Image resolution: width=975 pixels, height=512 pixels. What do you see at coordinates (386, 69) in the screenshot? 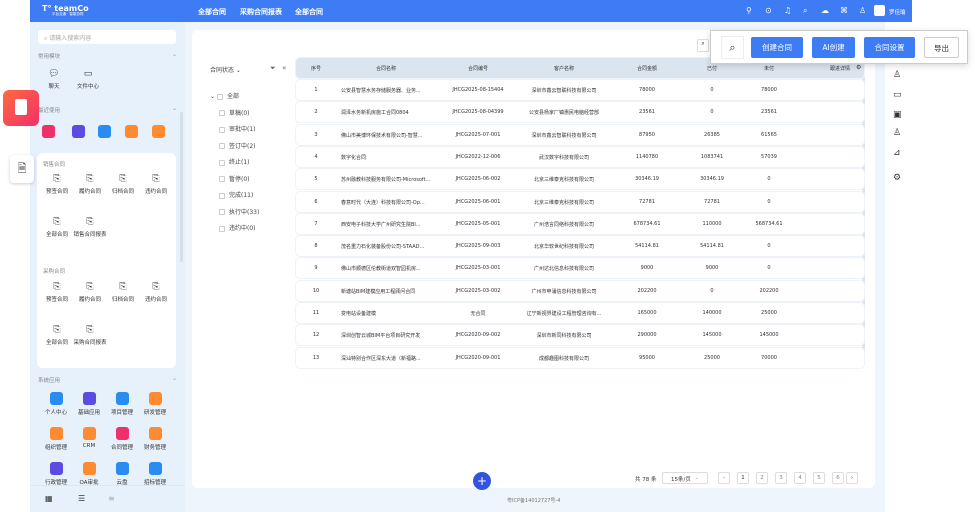
I see `column-header: 合同名称` at bounding box center [386, 69].